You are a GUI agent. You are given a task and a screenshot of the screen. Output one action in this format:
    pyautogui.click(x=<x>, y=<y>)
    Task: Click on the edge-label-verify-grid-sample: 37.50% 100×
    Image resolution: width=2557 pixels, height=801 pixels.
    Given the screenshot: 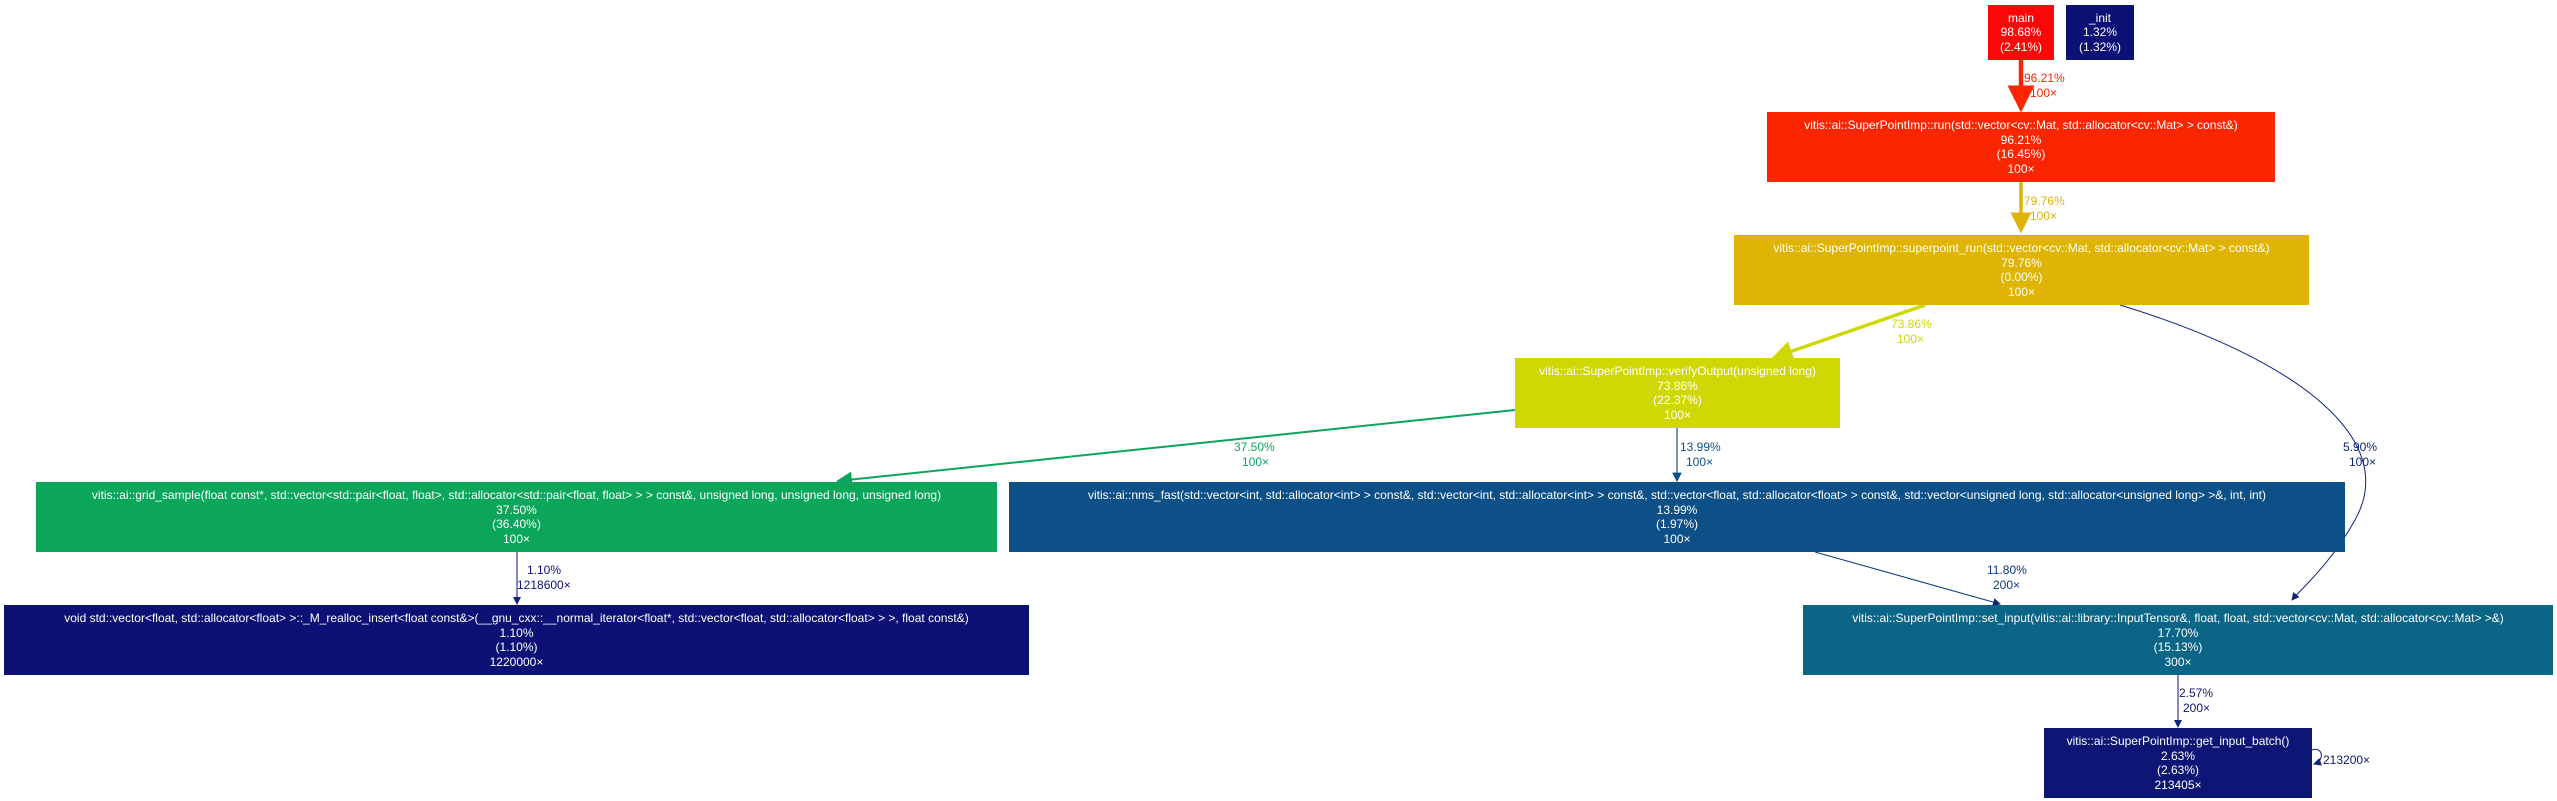 What is the action you would take?
    pyautogui.click(x=1254, y=454)
    